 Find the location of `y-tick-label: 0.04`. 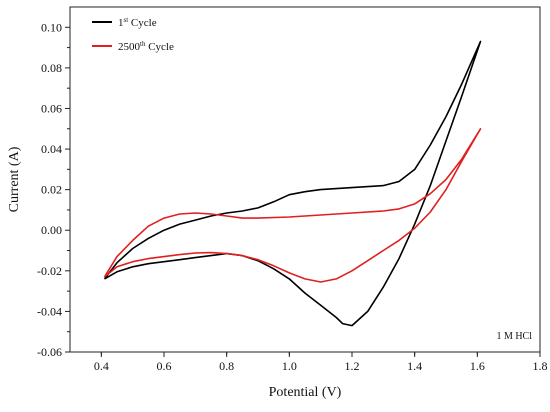

y-tick-label: 0.04 is located at coordinates (51, 149).